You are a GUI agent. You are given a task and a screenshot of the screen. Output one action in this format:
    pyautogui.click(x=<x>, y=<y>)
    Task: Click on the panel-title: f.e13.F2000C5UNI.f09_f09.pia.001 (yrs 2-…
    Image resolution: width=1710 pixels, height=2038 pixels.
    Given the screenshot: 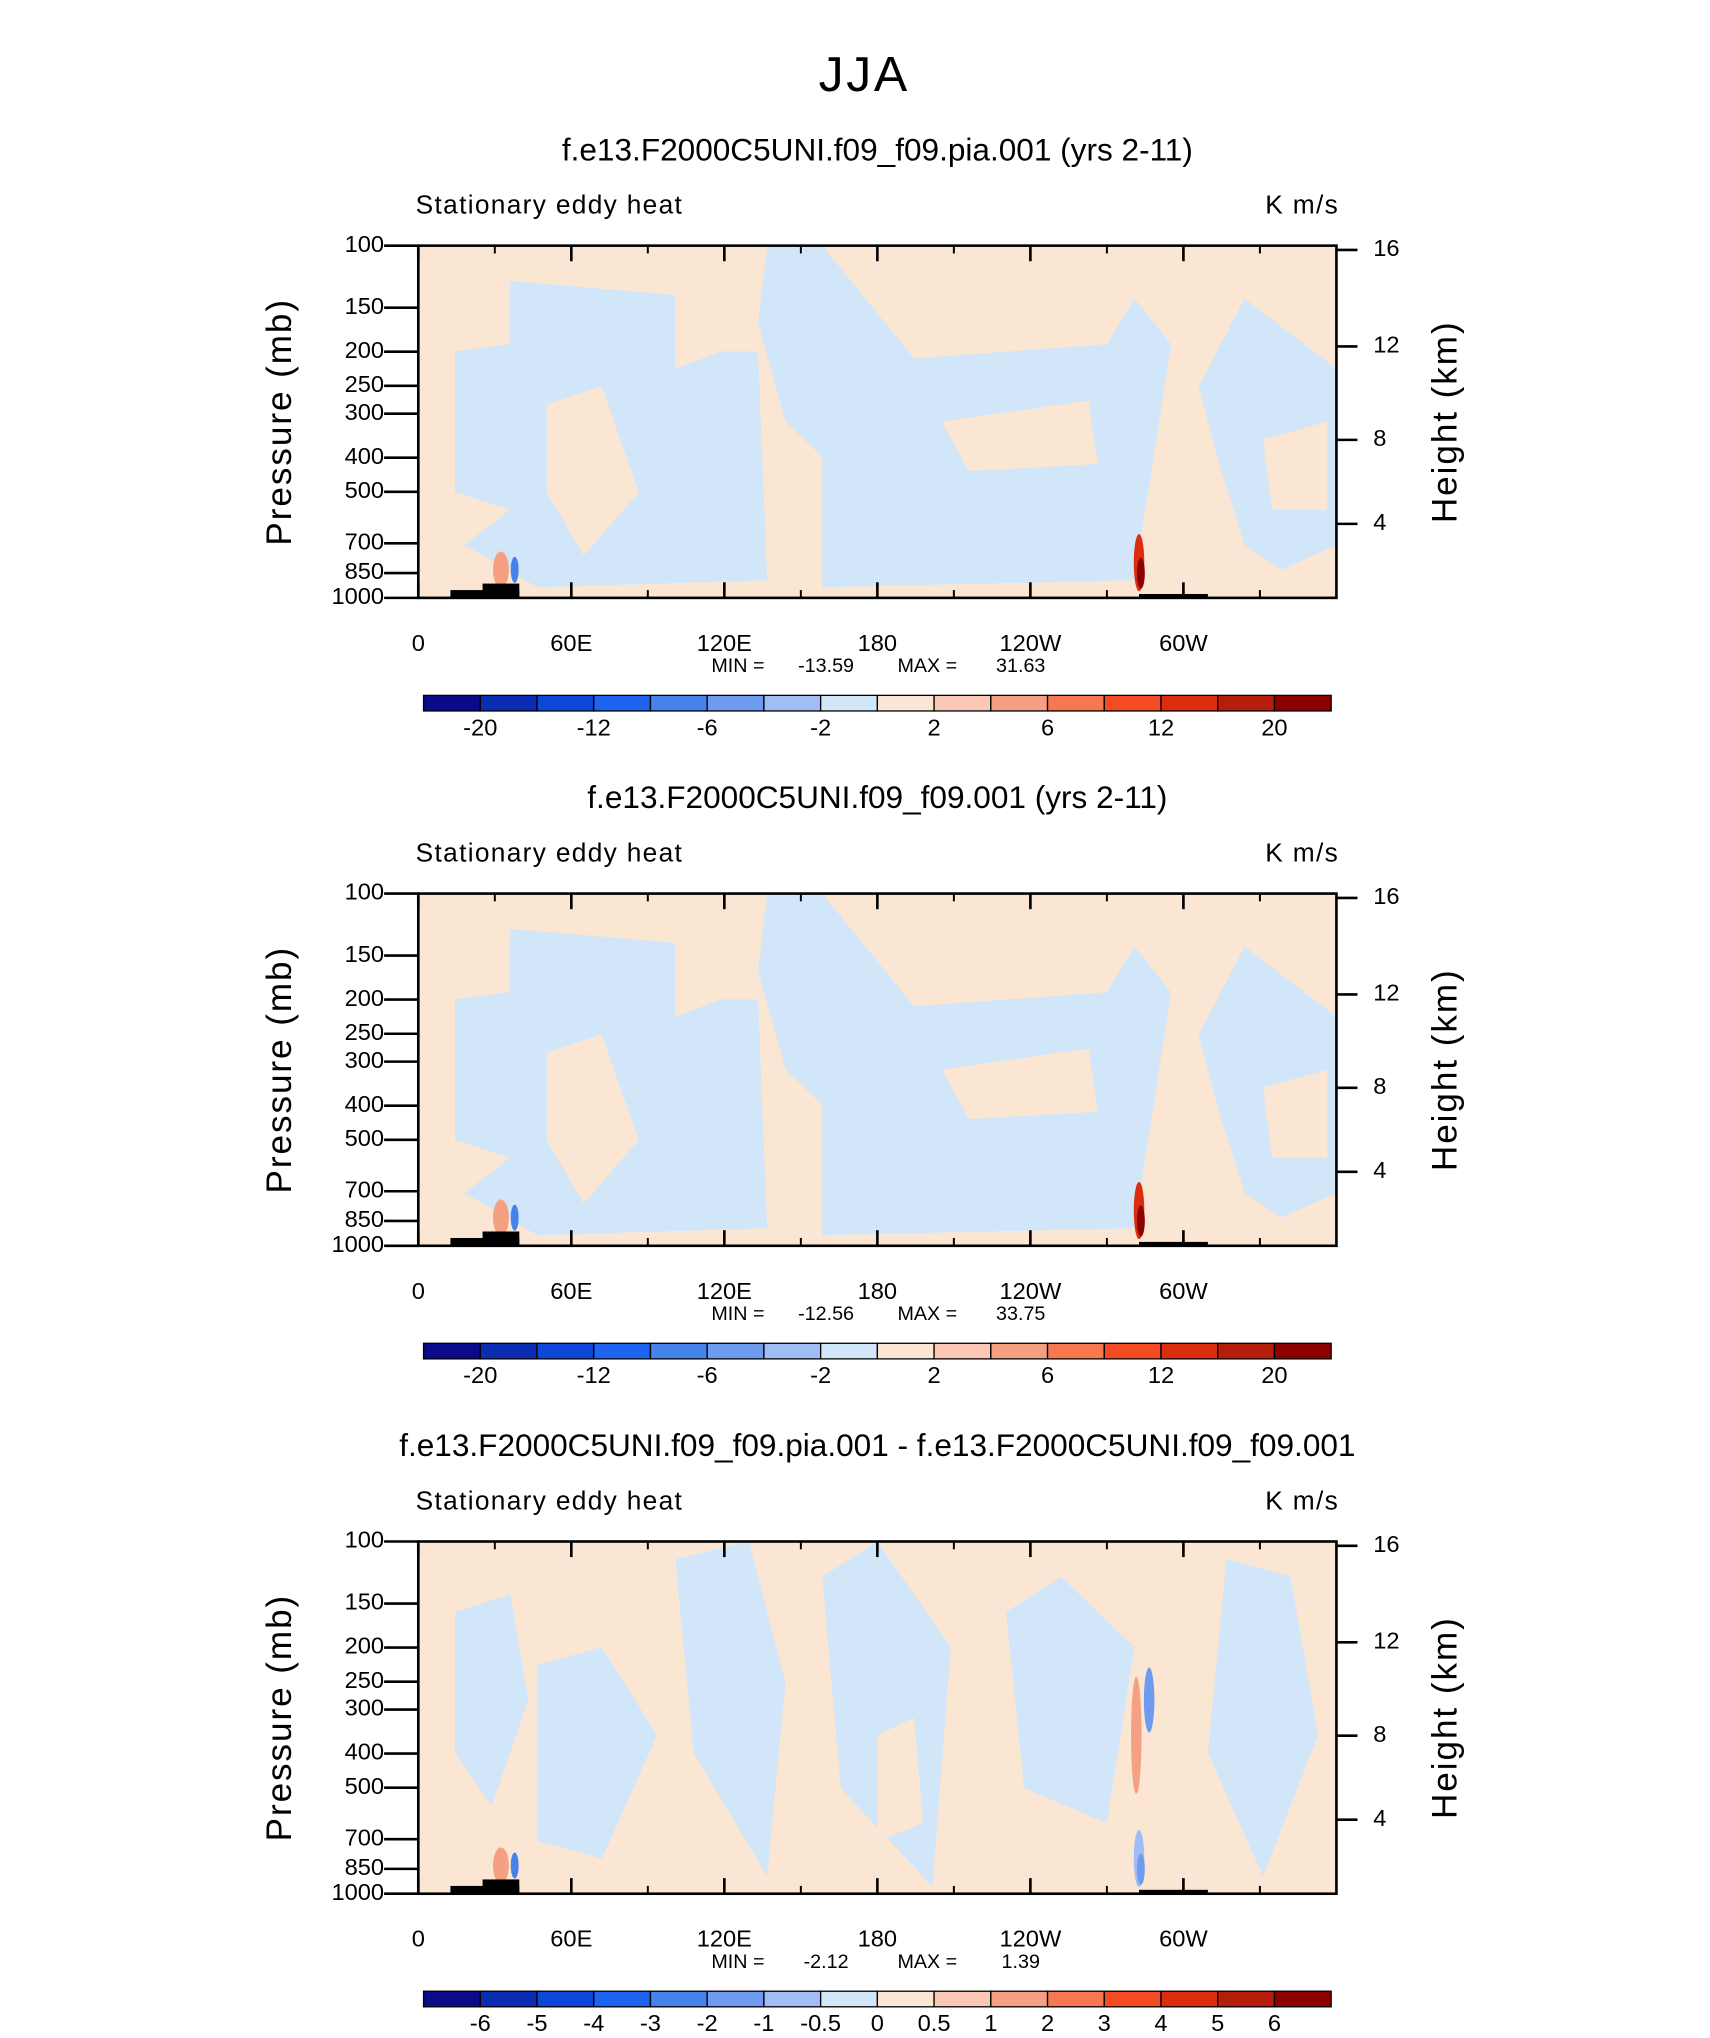 What is the action you would take?
    pyautogui.click(x=877, y=149)
    